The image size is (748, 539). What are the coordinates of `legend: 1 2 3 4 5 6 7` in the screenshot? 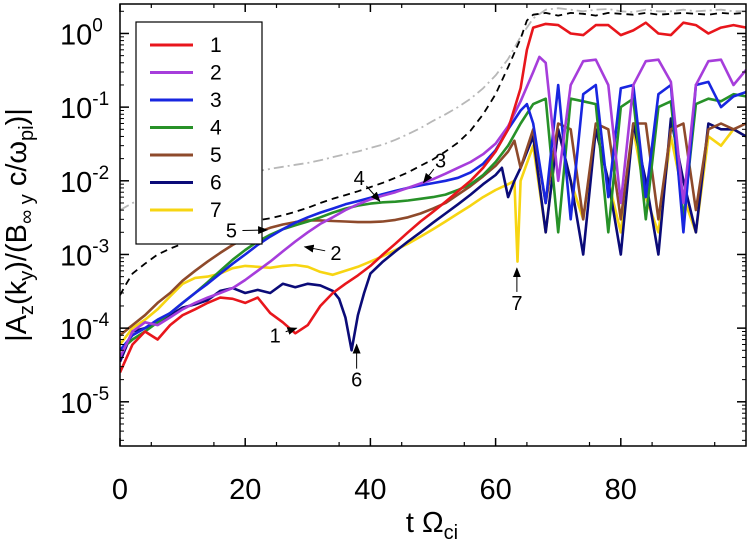 It's located at (199, 133).